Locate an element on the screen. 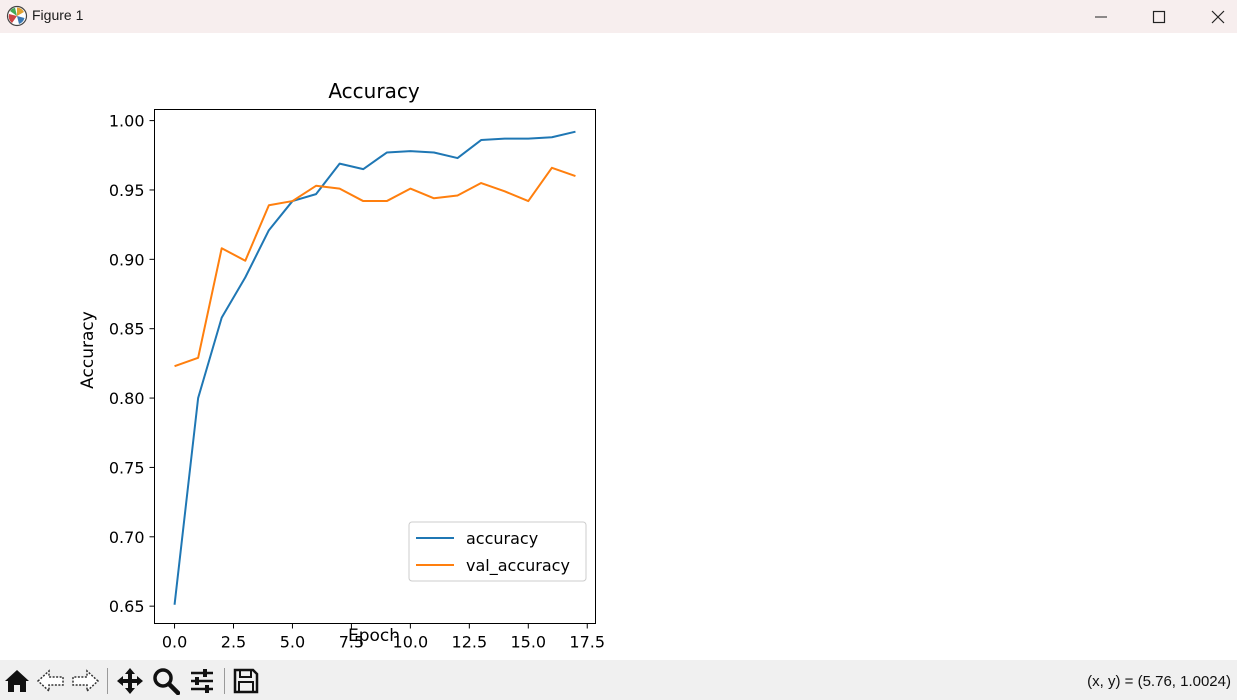 This screenshot has height=700, width=1237. y-tick-label: 0.90 is located at coordinates (127, 259).